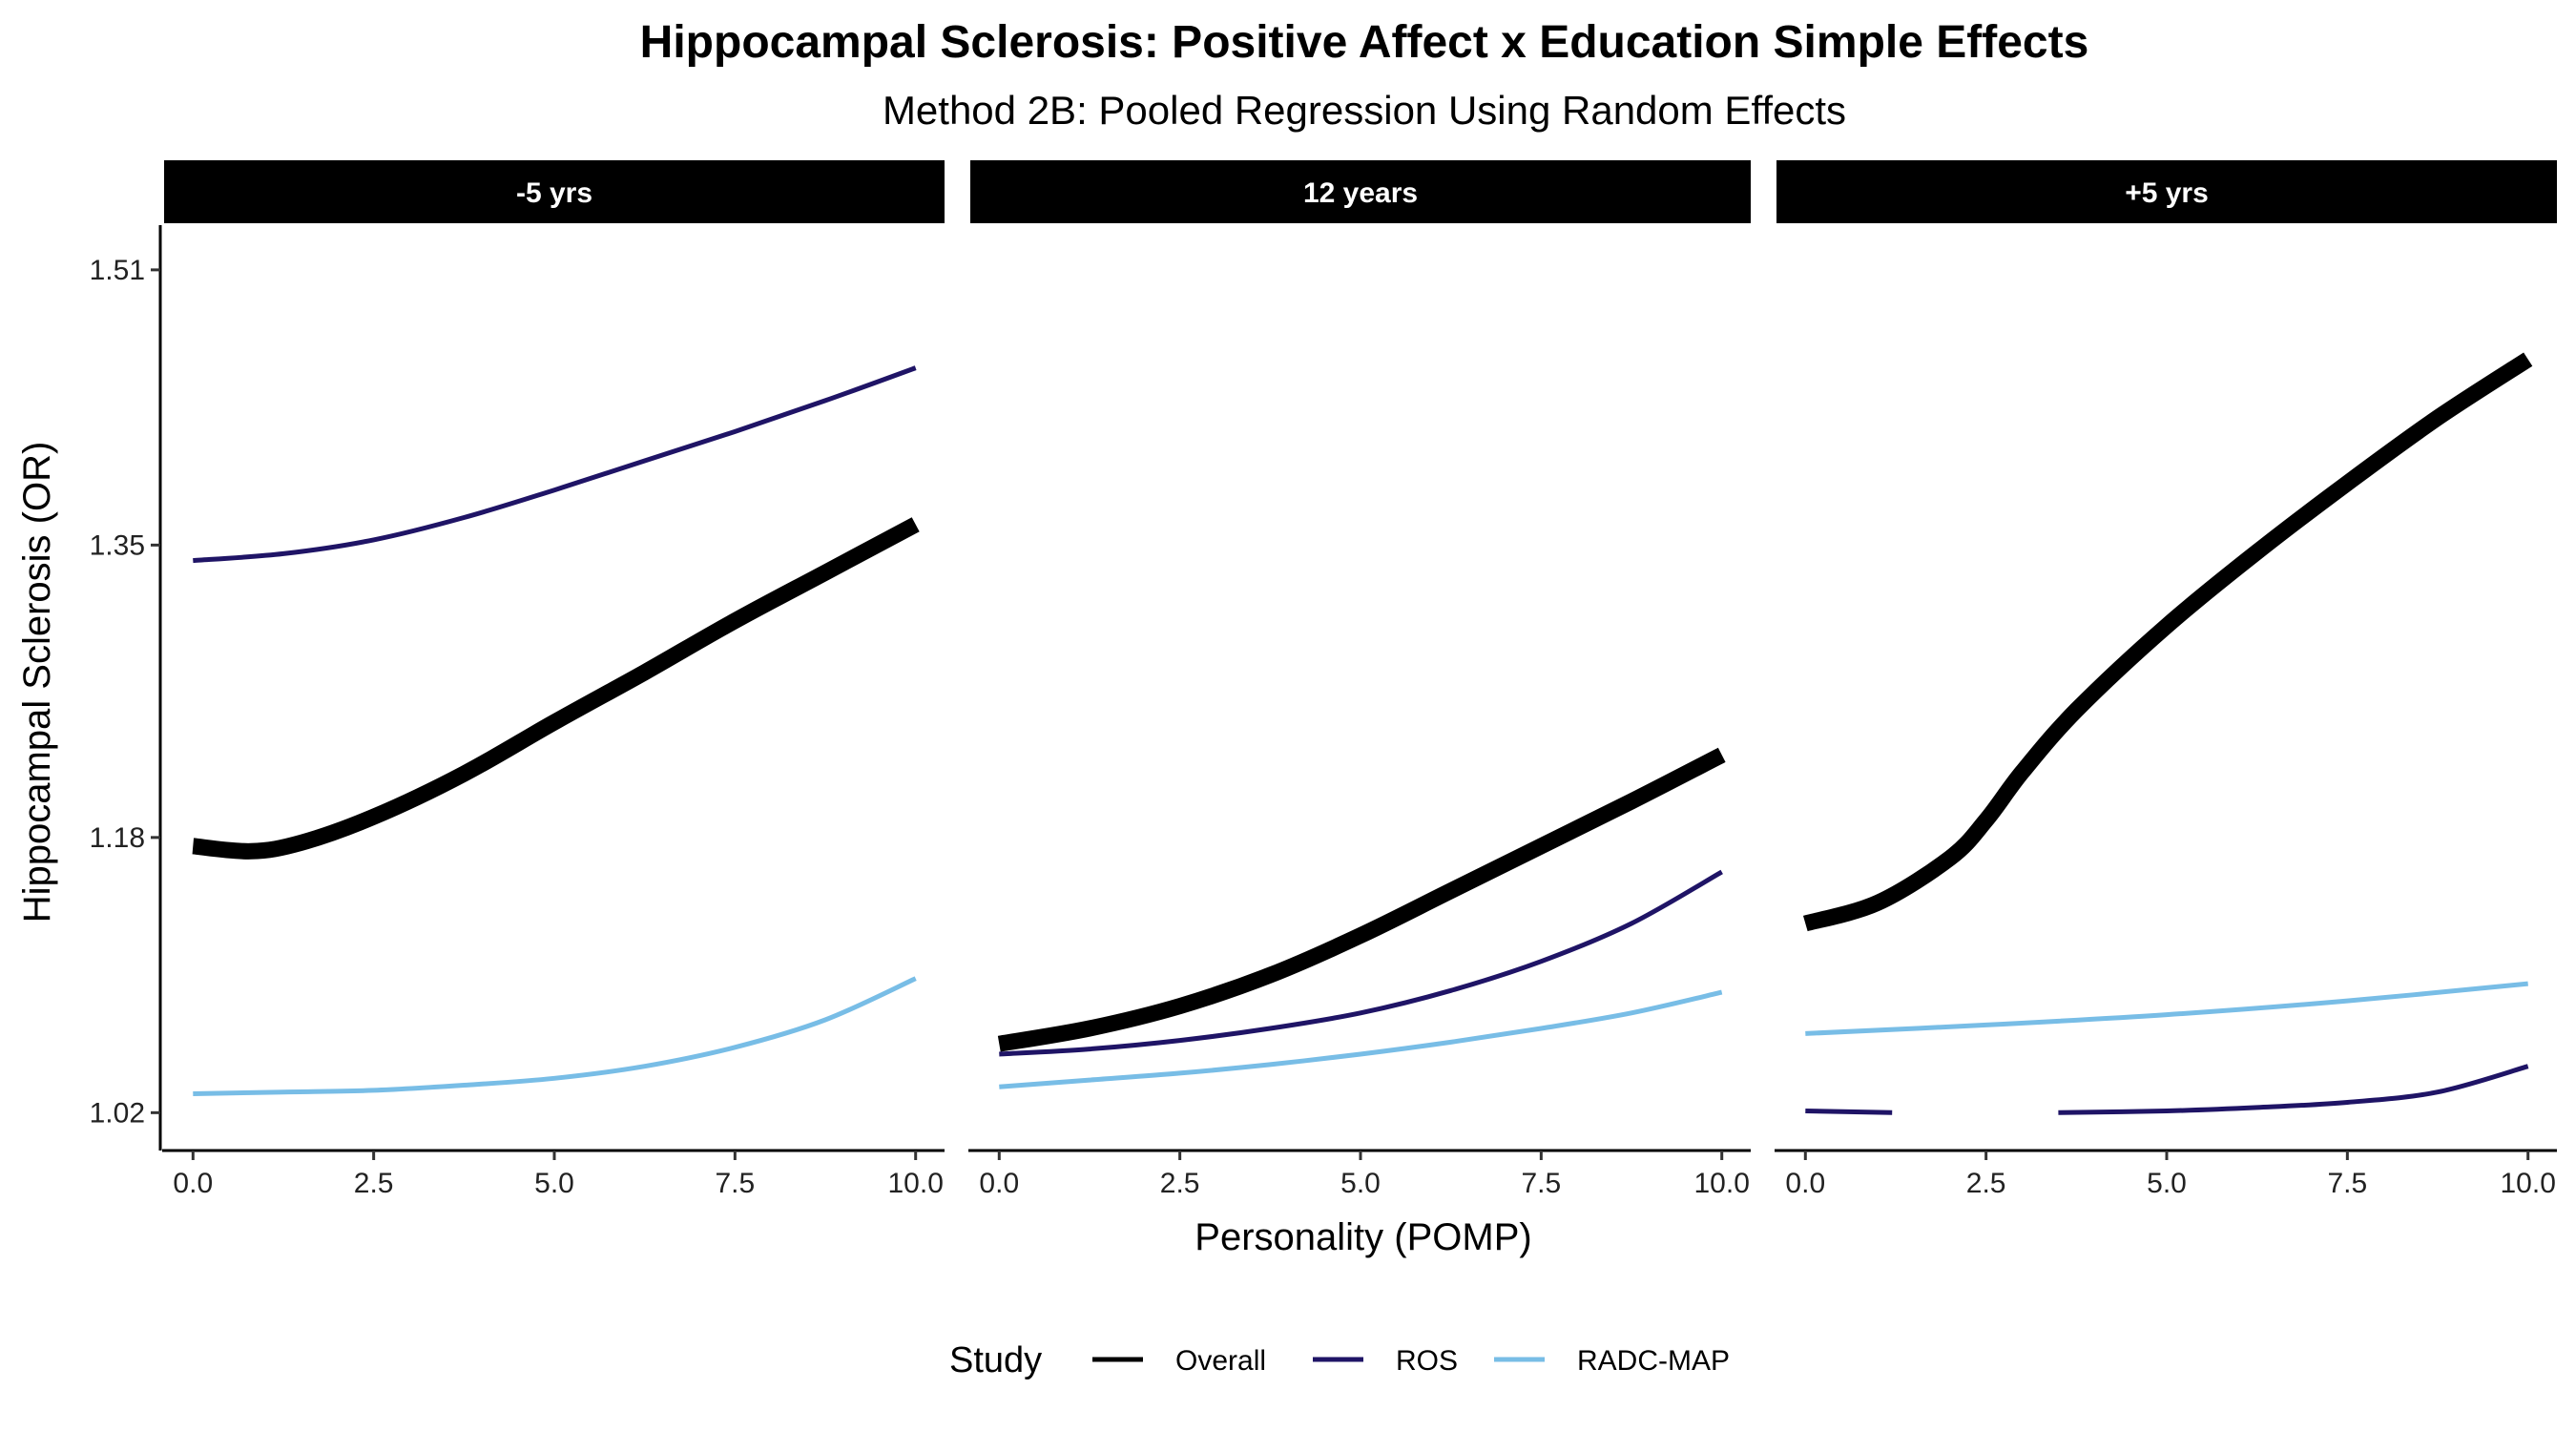 Image resolution: width=2576 pixels, height=1431 pixels. What do you see at coordinates (117, 270) in the screenshot?
I see `y-tick-label: 1.51` at bounding box center [117, 270].